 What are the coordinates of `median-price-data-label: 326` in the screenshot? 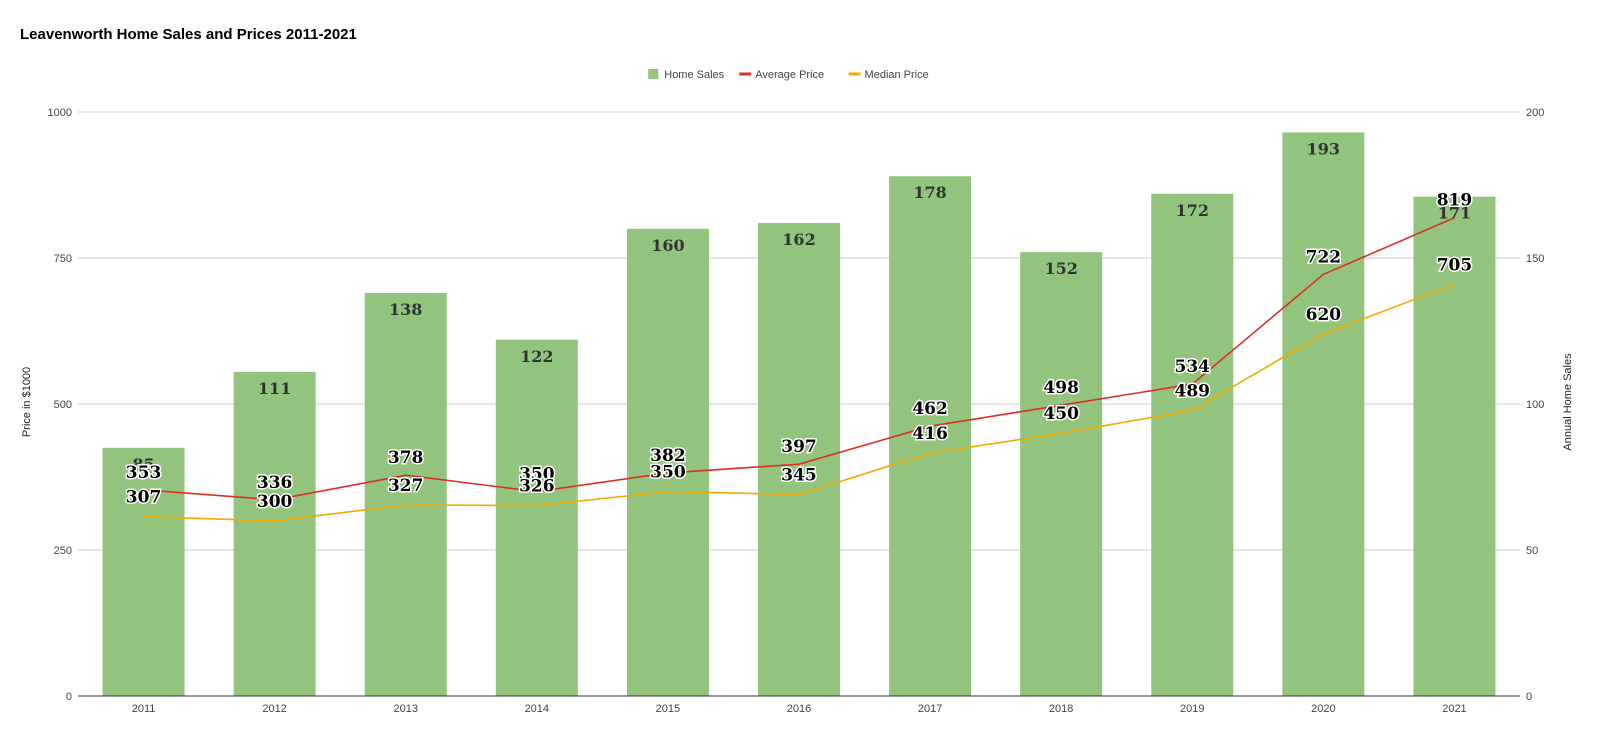 It's located at (537, 487).